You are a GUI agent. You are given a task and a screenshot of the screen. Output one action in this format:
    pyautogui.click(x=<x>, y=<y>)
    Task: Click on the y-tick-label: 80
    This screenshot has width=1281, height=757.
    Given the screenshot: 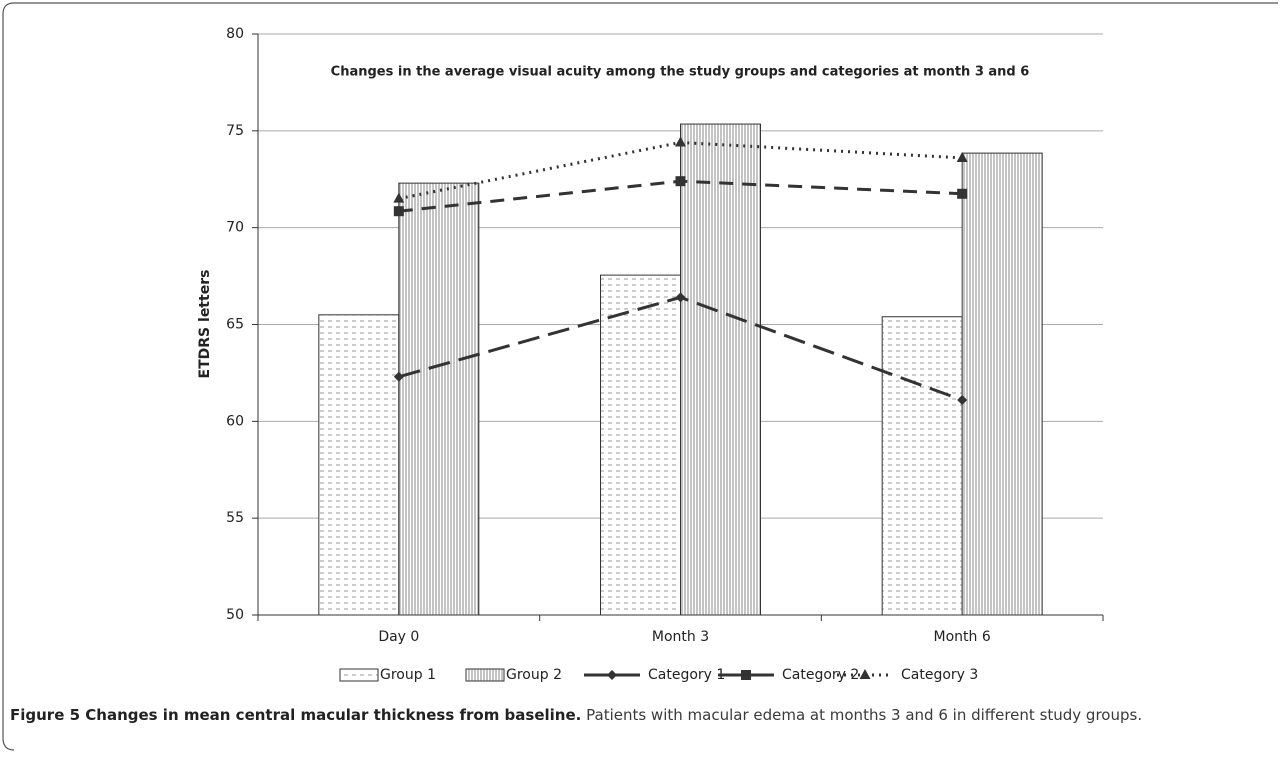 What is the action you would take?
    pyautogui.click(x=235, y=34)
    